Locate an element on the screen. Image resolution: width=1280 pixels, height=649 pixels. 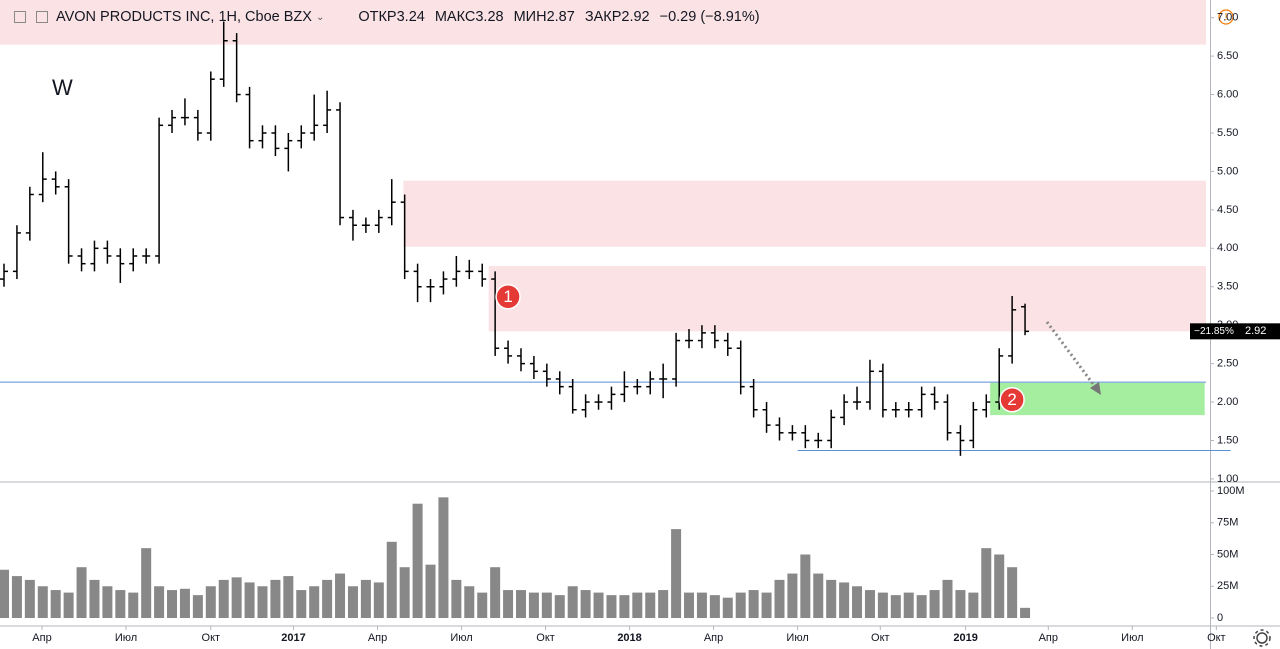
x-tick-label: Окт is located at coordinates (880, 638).